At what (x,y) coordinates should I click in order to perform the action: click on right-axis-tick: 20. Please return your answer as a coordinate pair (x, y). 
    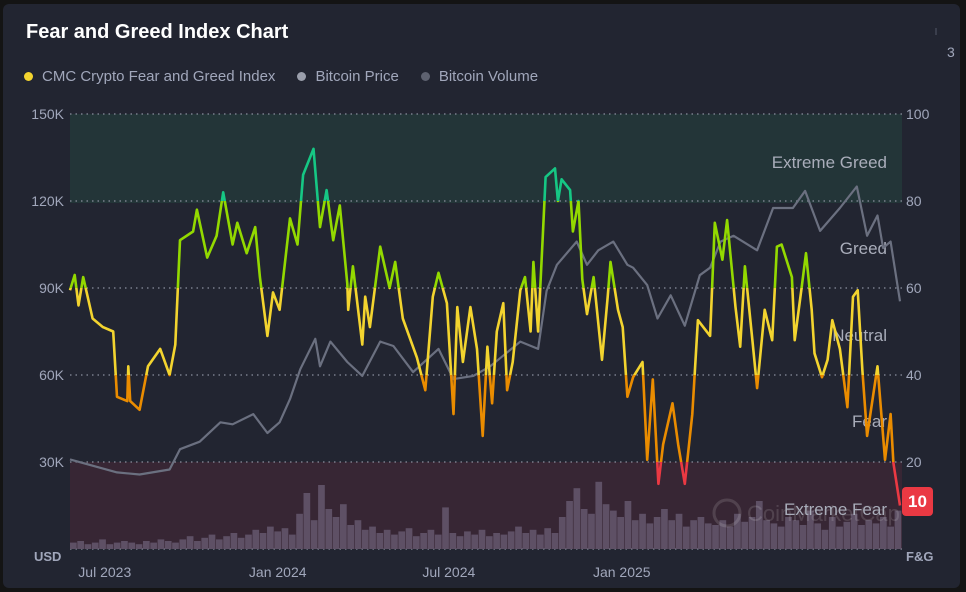
    Looking at the image, I should click on (914, 462).